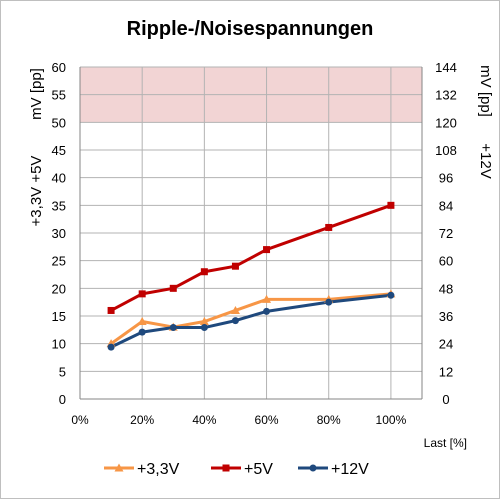  What do you see at coordinates (59, 95) in the screenshot?
I see `left-tick-label: 55` at bounding box center [59, 95].